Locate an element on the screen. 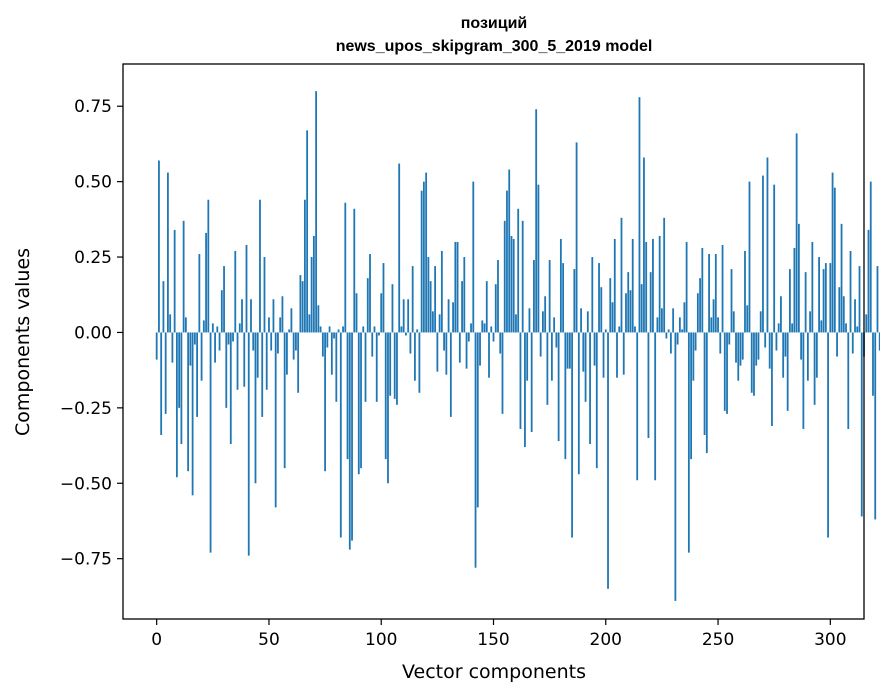 This screenshot has height=696, width=880. chart-title-line2: news_upos_skipgram_300_5_2019 model is located at coordinates (494, 46).